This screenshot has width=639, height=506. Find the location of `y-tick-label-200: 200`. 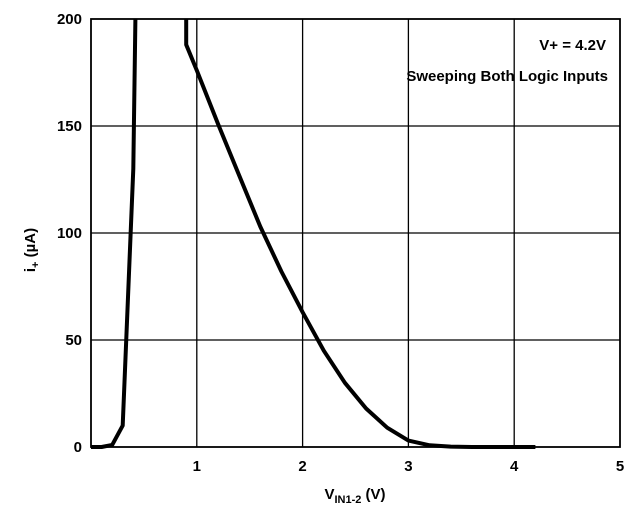

y-tick-label-200: 200 is located at coordinates (69, 19).